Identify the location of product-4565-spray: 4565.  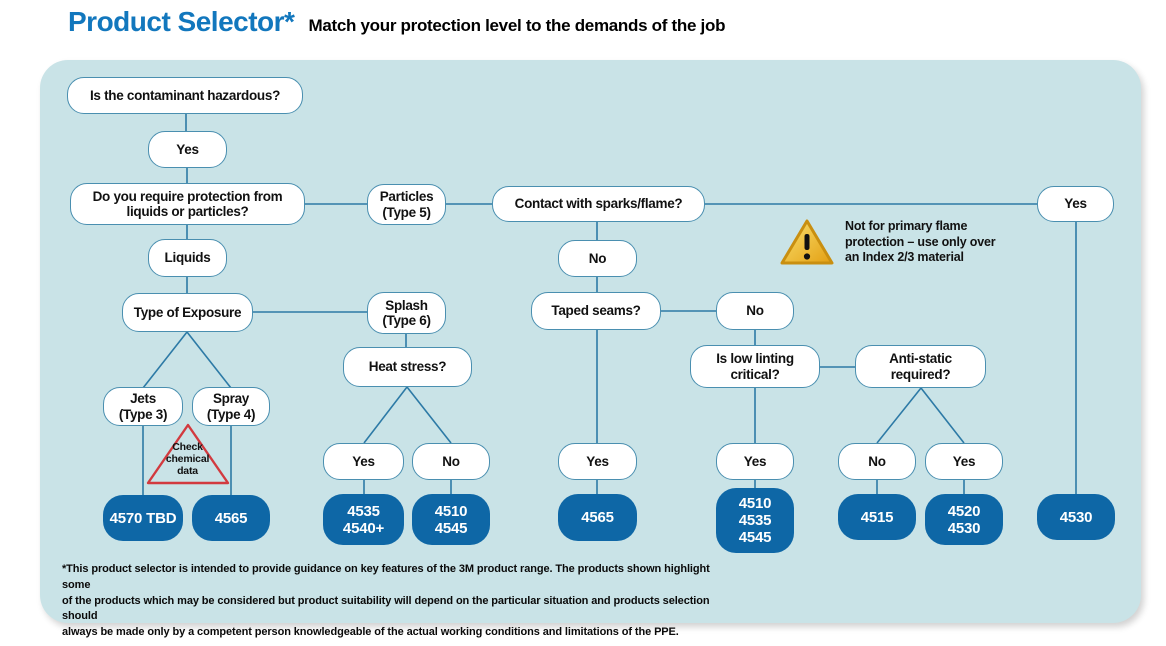
(231, 518).